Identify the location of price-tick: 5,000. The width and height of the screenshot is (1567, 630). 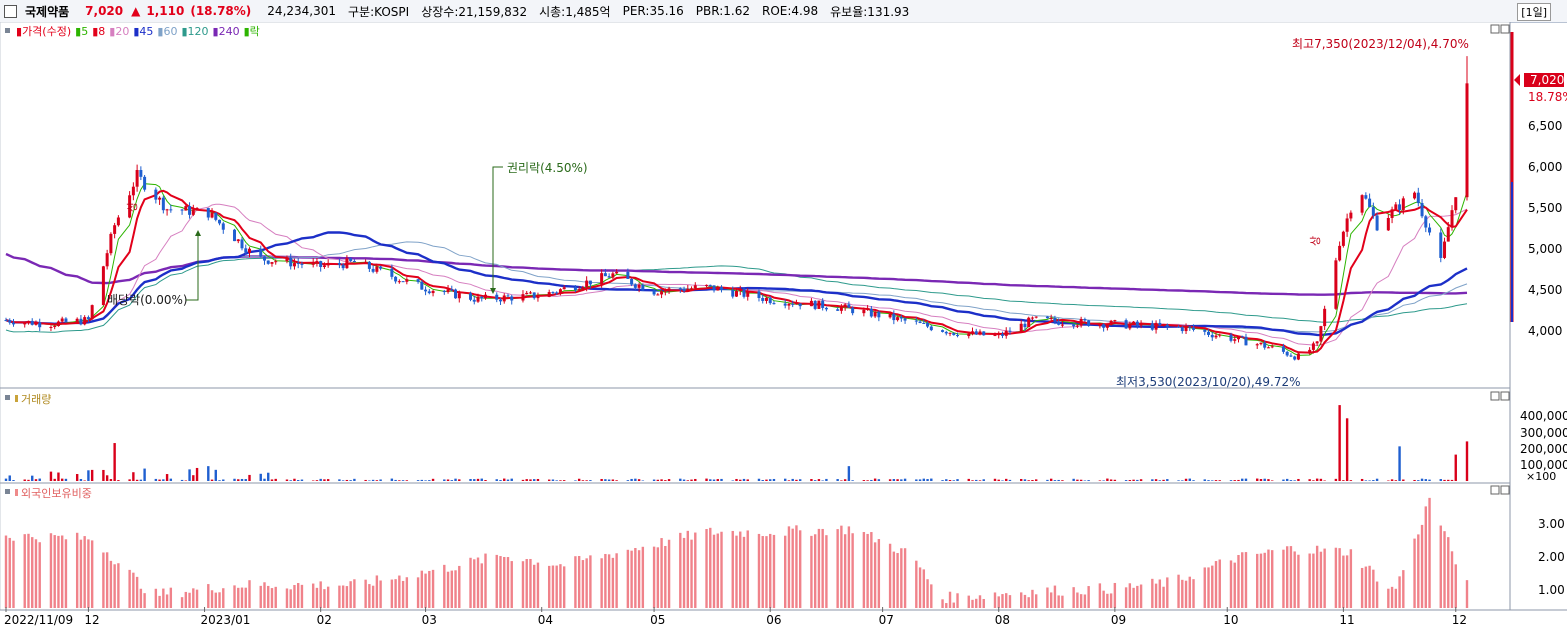
(1545, 249).